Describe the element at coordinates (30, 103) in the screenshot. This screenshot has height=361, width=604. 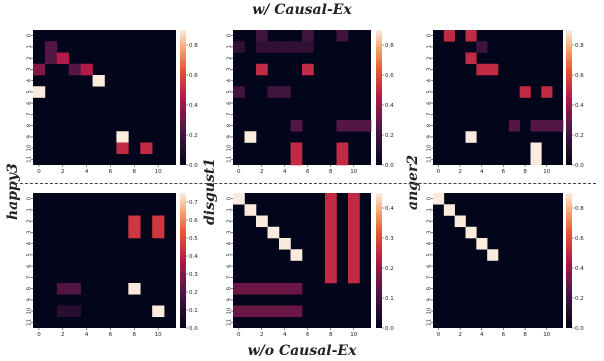
I see `y-tick-label: 6` at that location.